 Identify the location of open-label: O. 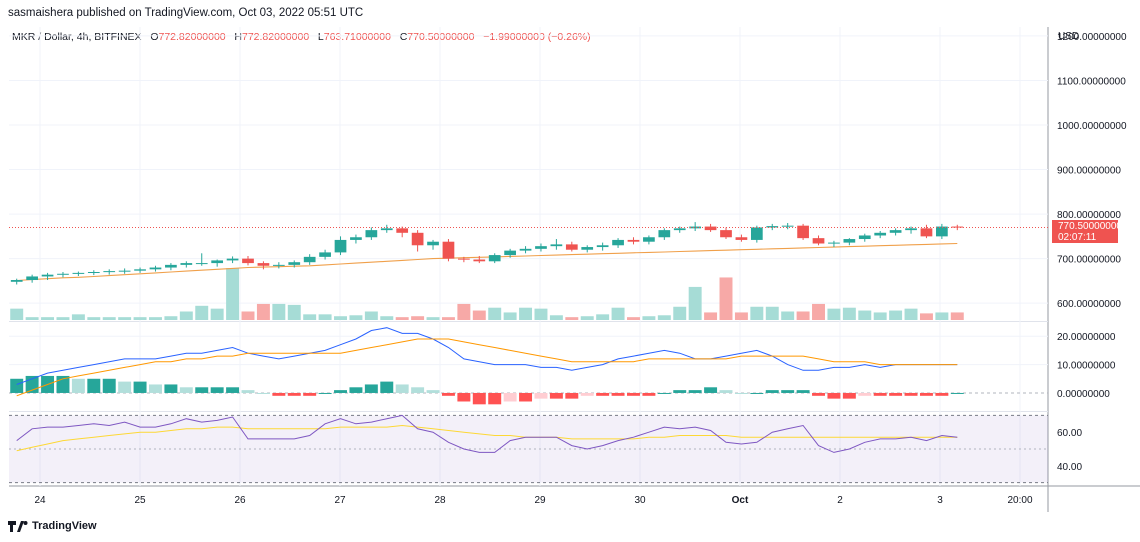
(154, 37).